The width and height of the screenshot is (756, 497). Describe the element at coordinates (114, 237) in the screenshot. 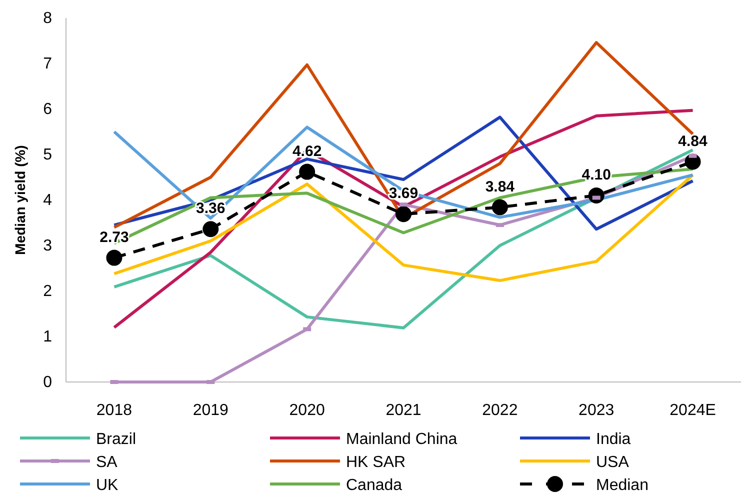

I see `data-label: 2.73` at that location.